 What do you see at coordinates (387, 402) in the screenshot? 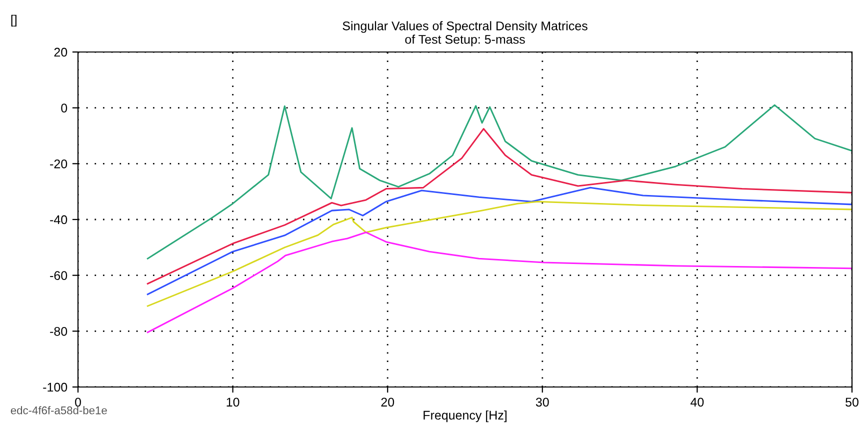
I see `x-tick-label: 20` at bounding box center [387, 402].